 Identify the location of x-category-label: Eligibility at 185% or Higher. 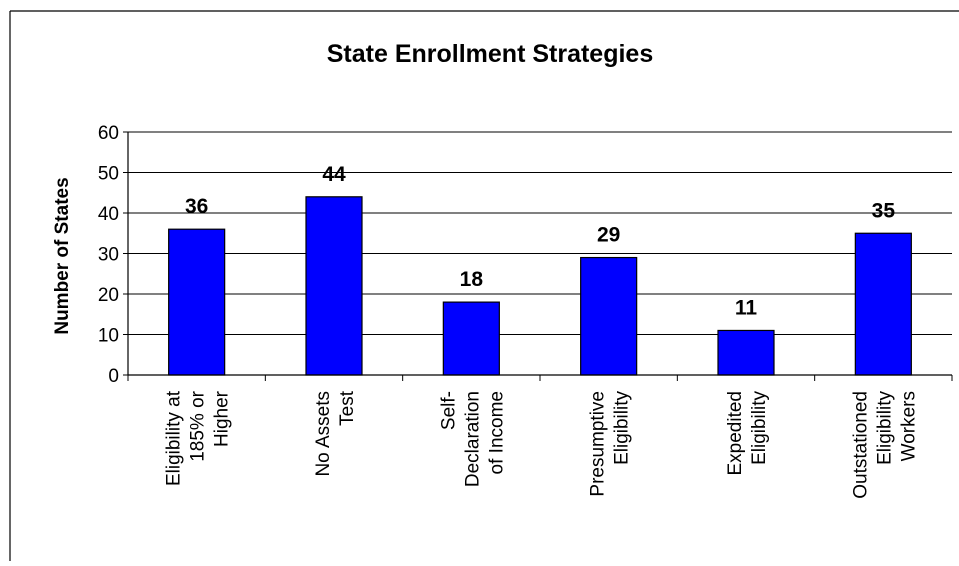
(198, 438).